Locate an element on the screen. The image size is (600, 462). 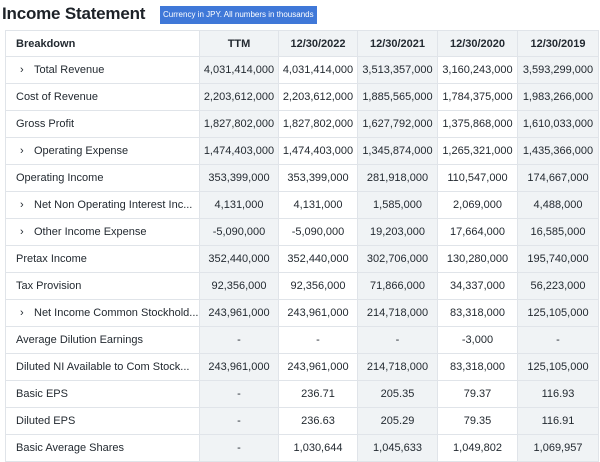
value-cell: 205.35 is located at coordinates (397, 394).